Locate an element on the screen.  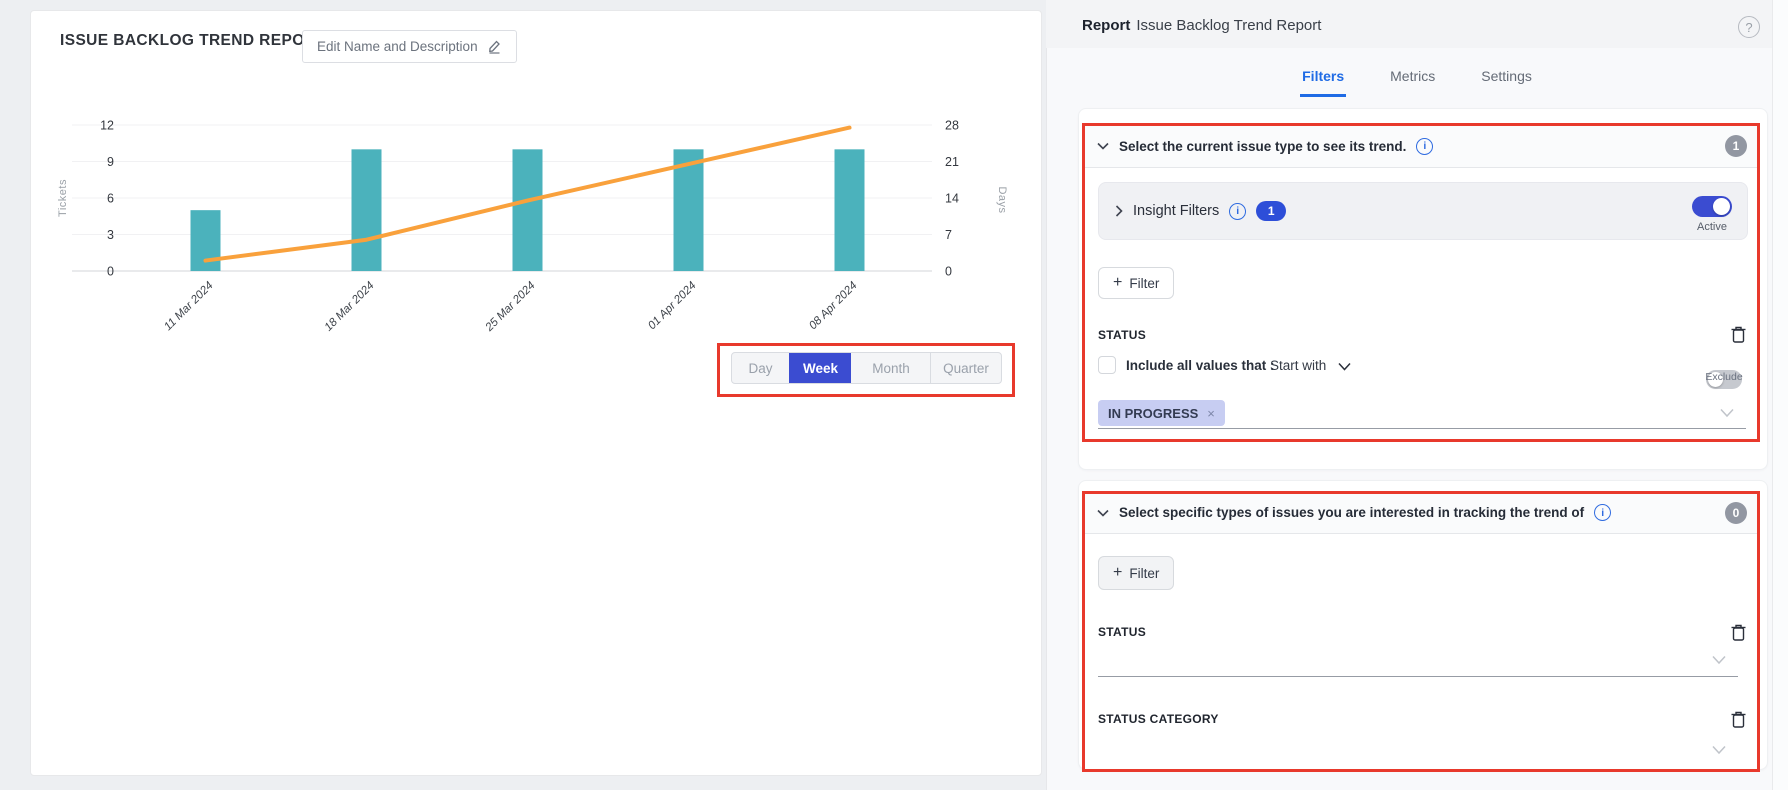
section2-count-badge: 0 is located at coordinates (1736, 512).